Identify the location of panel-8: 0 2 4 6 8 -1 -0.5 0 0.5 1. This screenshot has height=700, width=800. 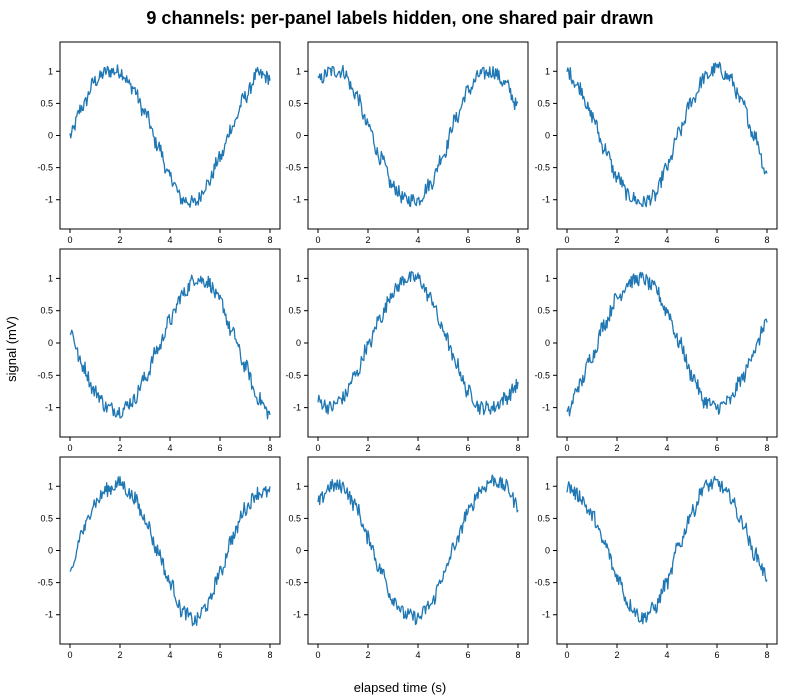
(407, 558).